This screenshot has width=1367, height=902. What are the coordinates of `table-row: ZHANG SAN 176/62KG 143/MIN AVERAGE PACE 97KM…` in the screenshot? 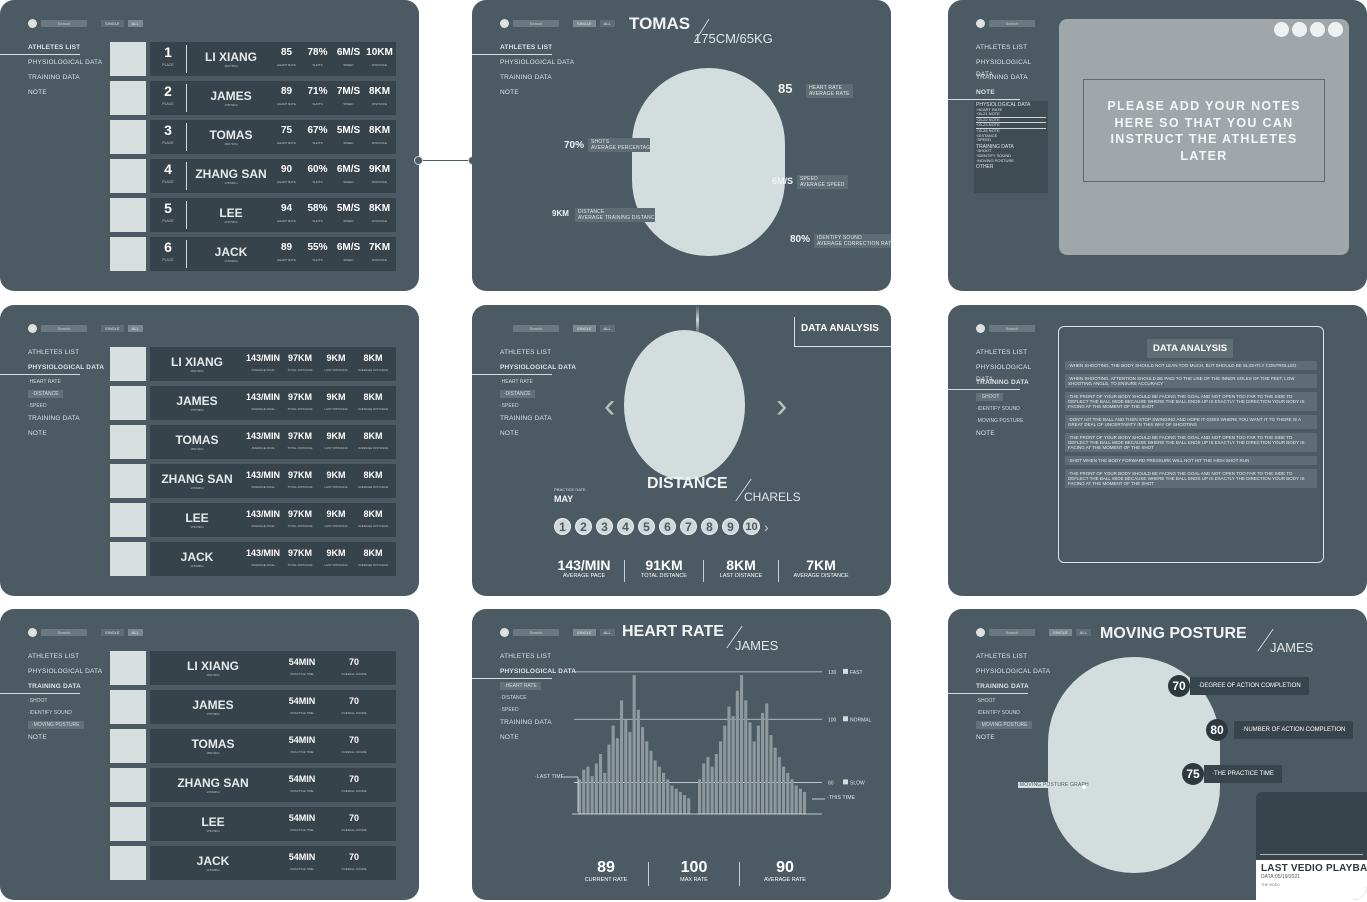 It's located at (253, 481).